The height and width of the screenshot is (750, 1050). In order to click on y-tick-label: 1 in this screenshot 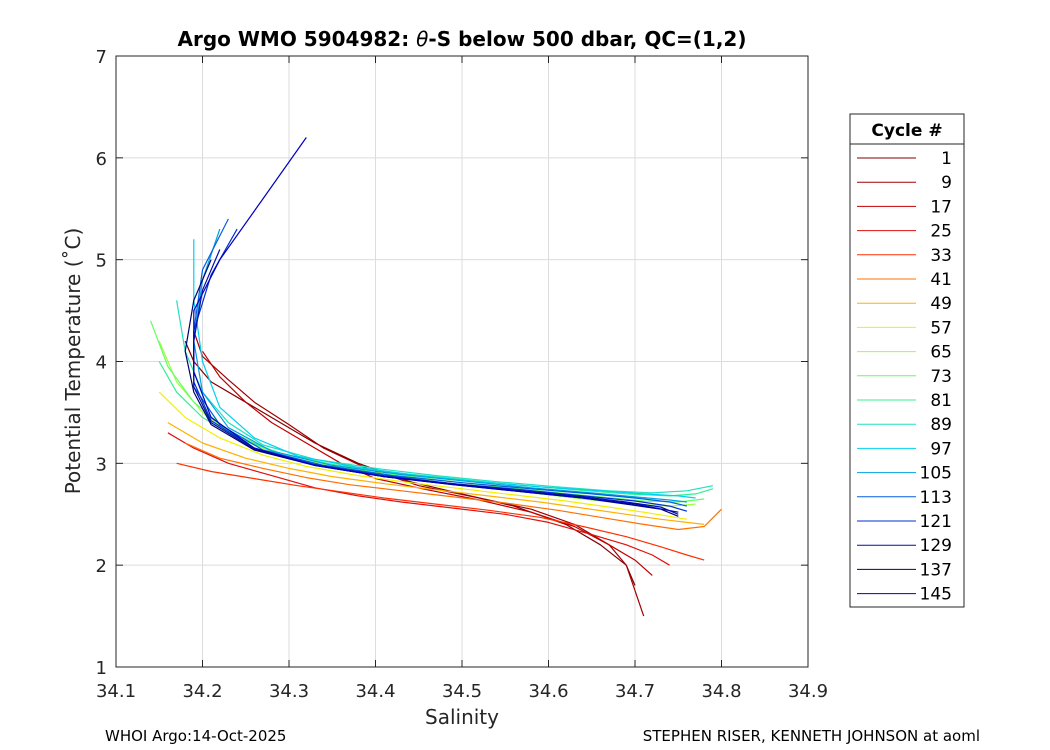, I will do `click(101, 668)`.